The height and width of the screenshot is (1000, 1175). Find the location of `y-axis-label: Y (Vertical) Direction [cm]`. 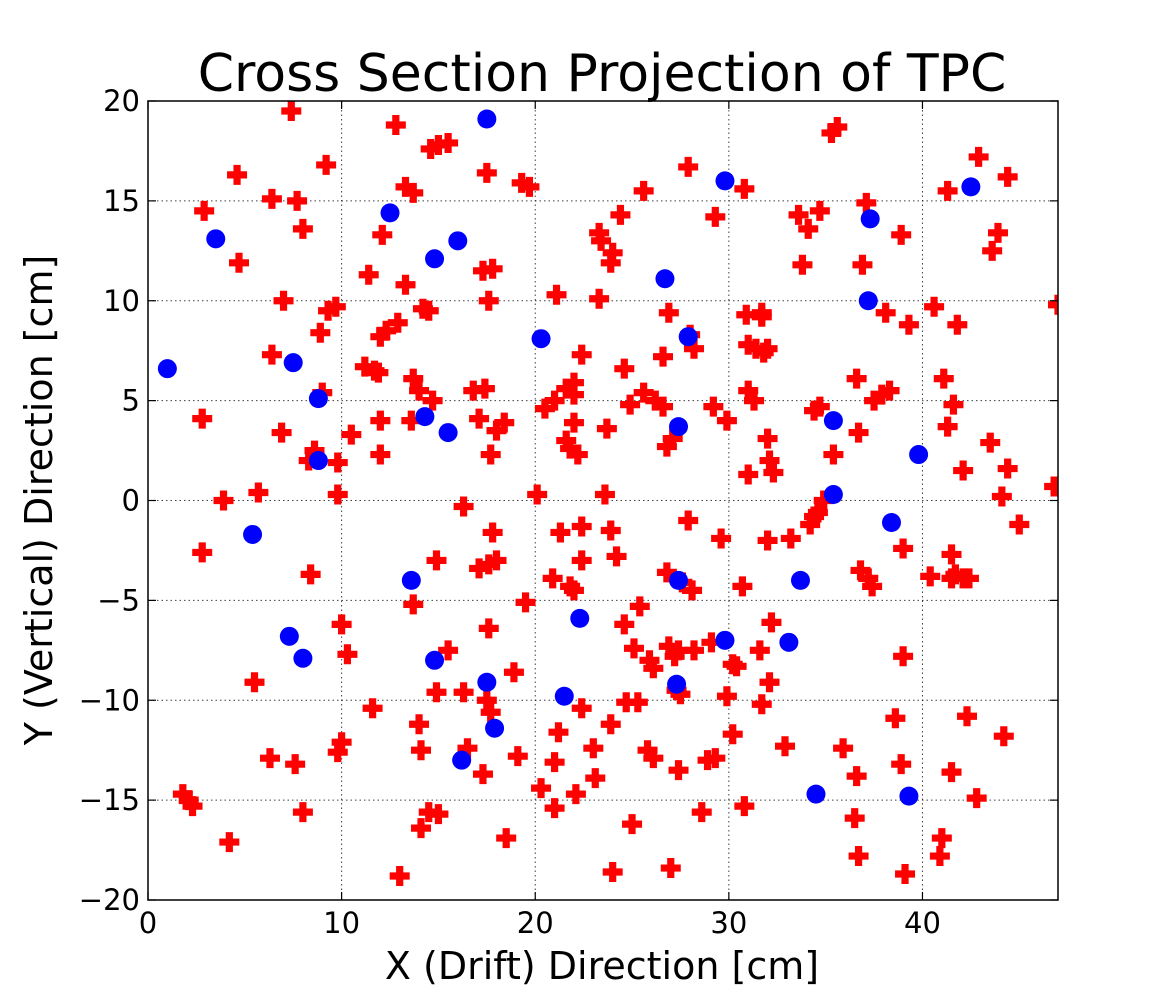

y-axis-label: Y (Vertical) Direction [cm] is located at coordinates (39, 501).